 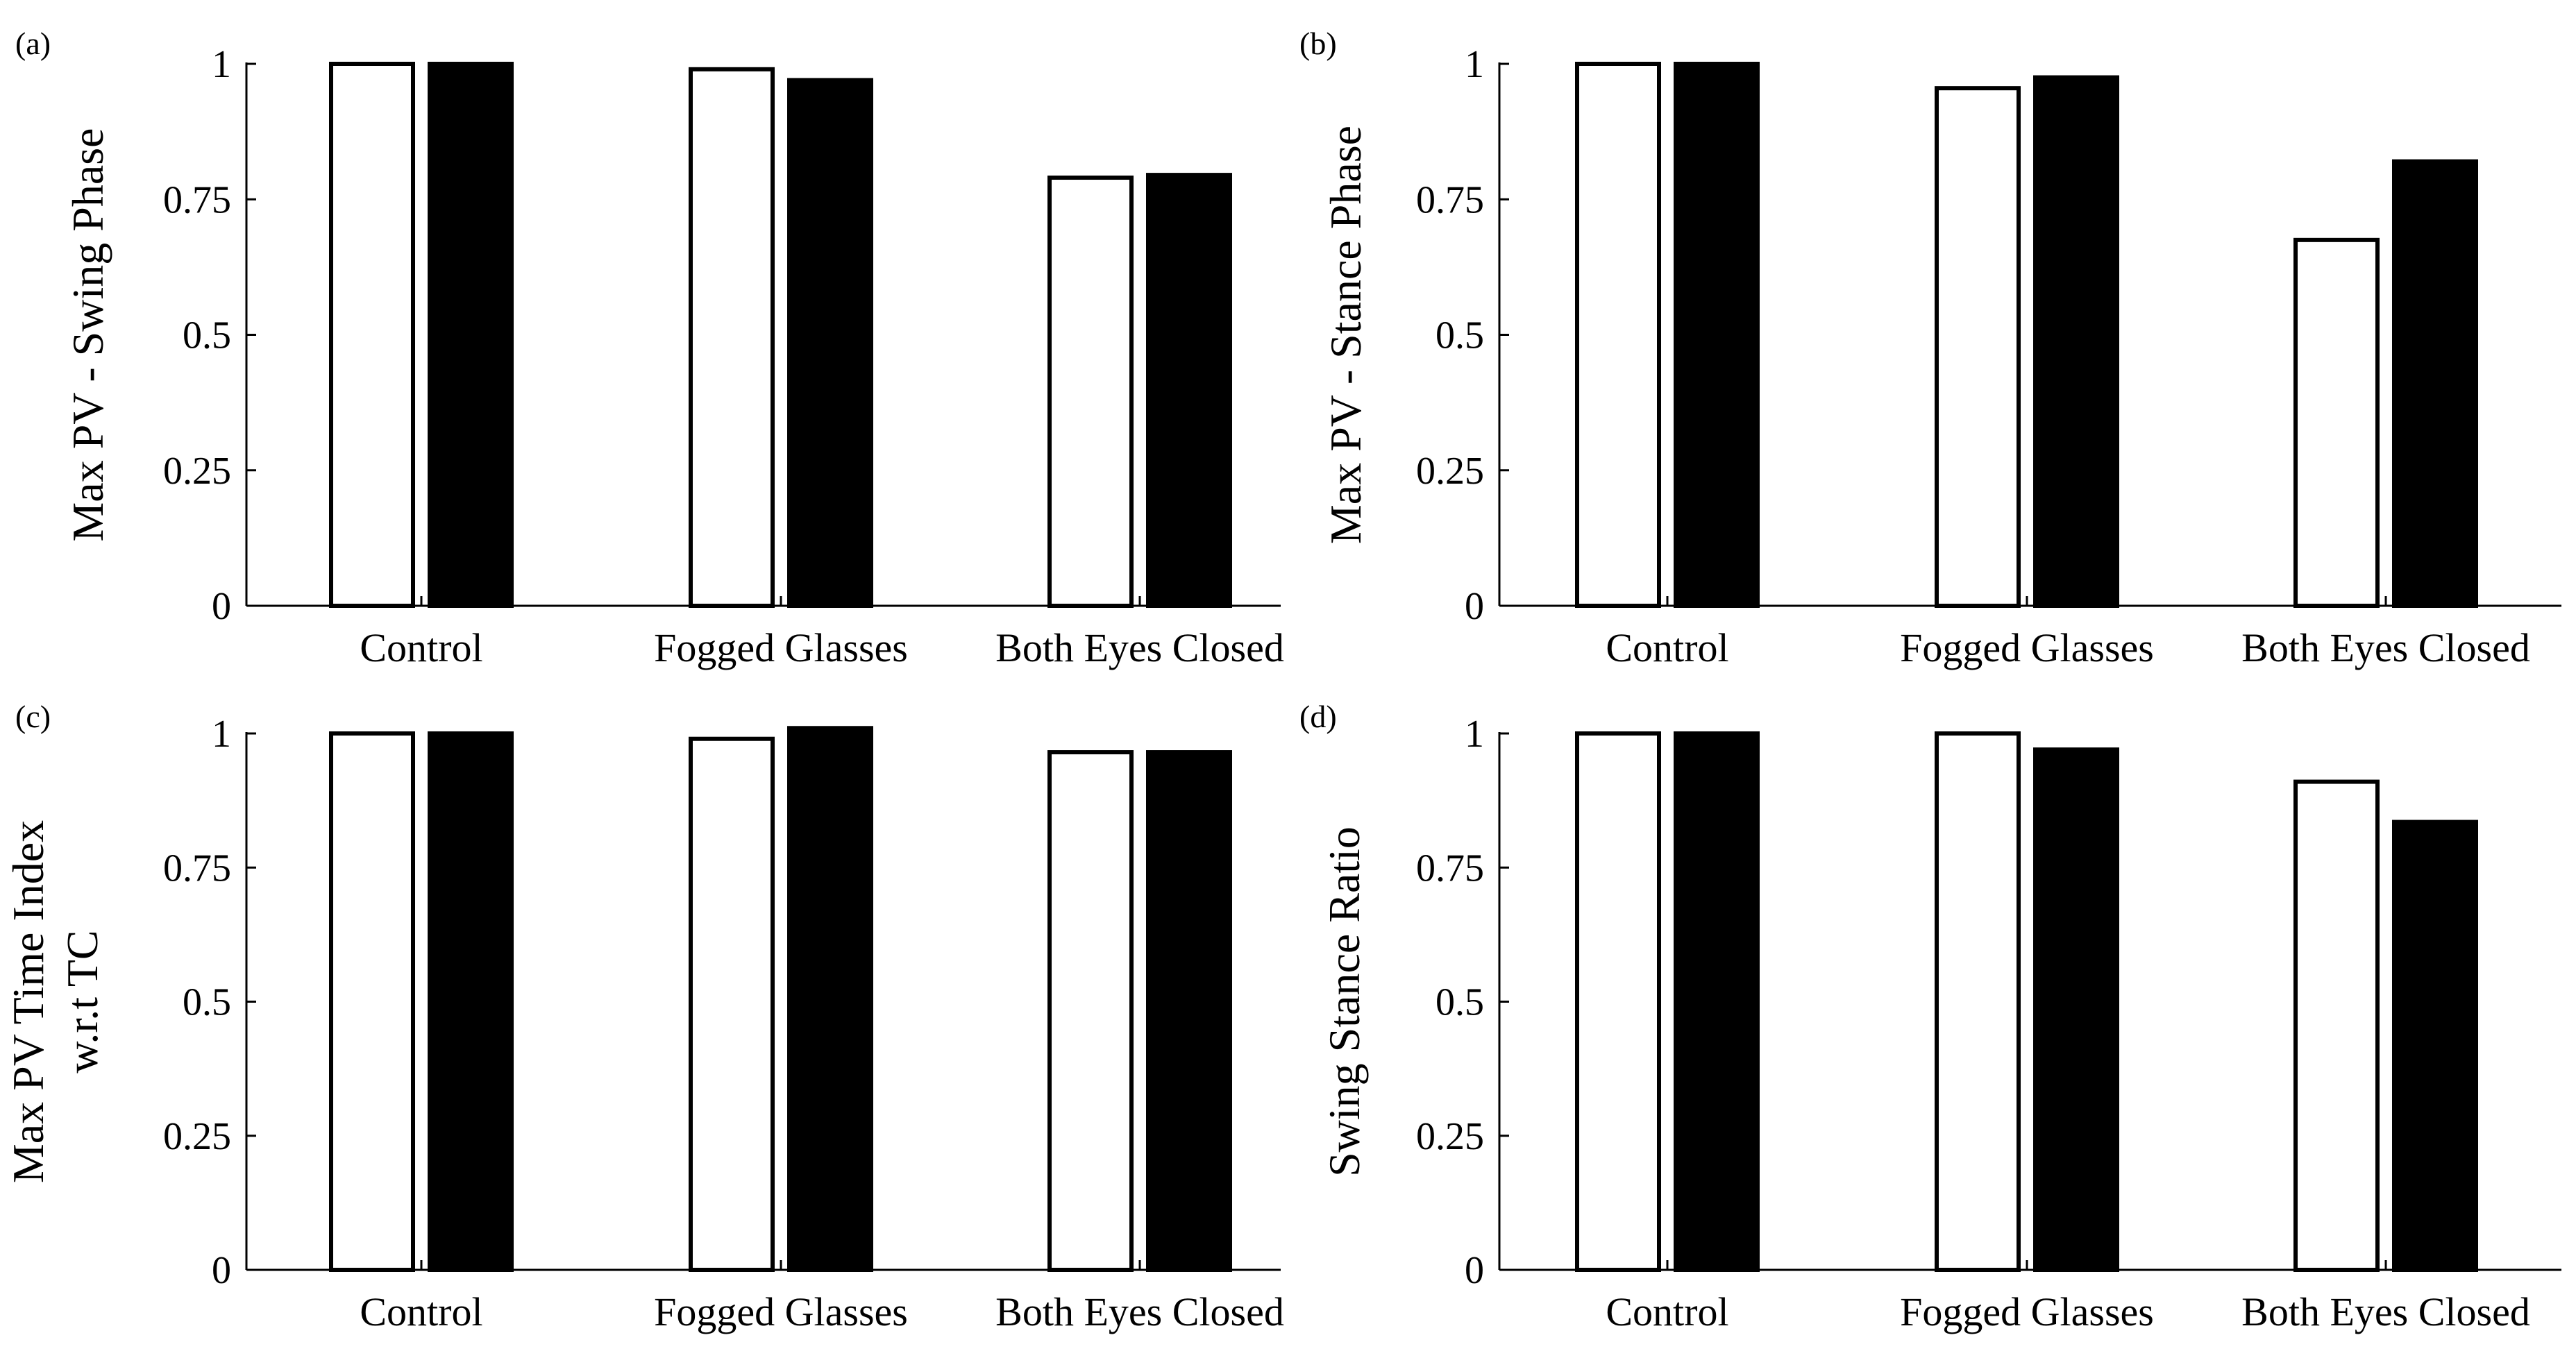 What do you see at coordinates (33, 43) in the screenshot?
I see `panel-label: (a)` at bounding box center [33, 43].